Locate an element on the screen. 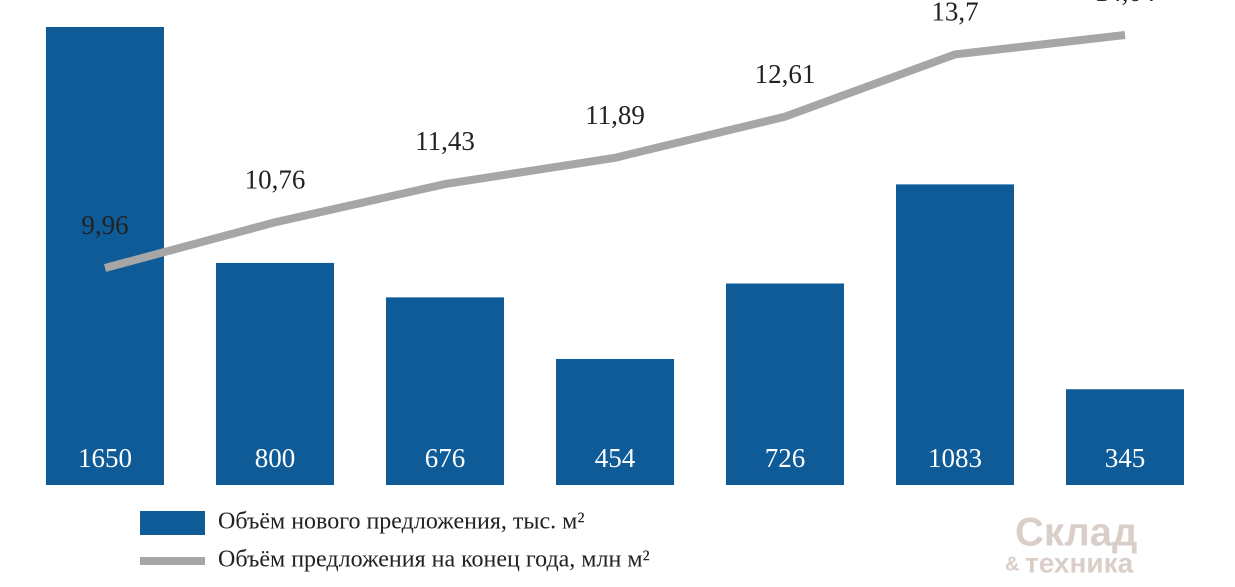 The image size is (1235, 587). data-label: 1083 is located at coordinates (955, 458).